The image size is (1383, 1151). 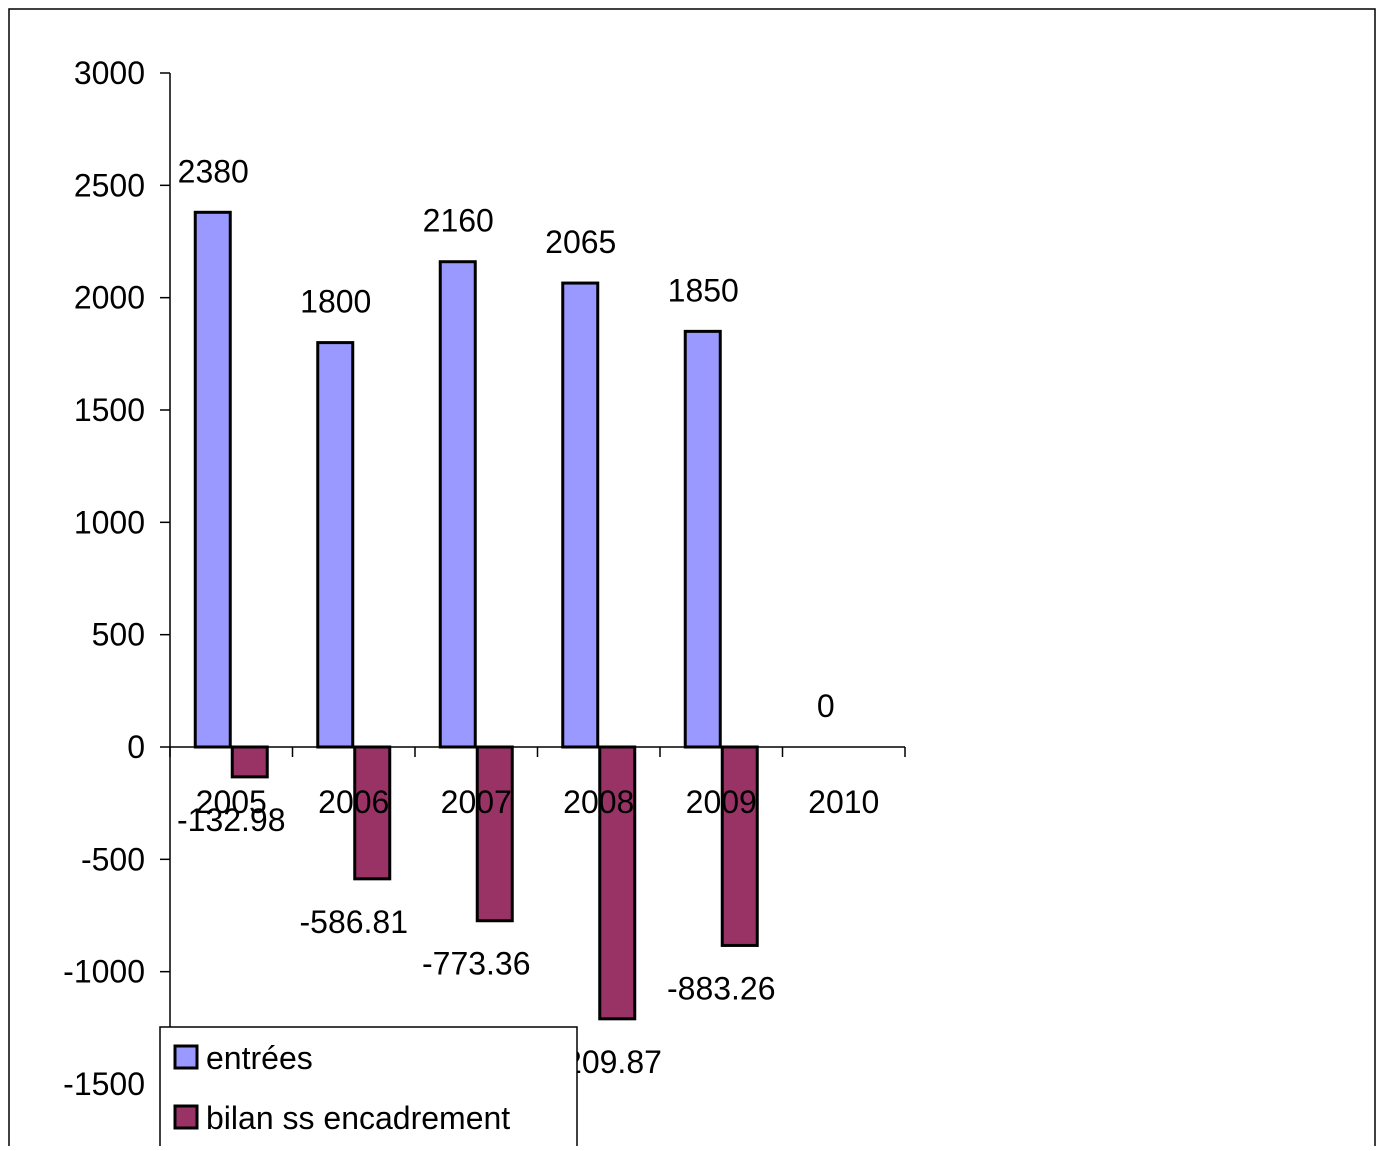 What do you see at coordinates (104, 972) in the screenshot?
I see `y-tick-label: -1000` at bounding box center [104, 972].